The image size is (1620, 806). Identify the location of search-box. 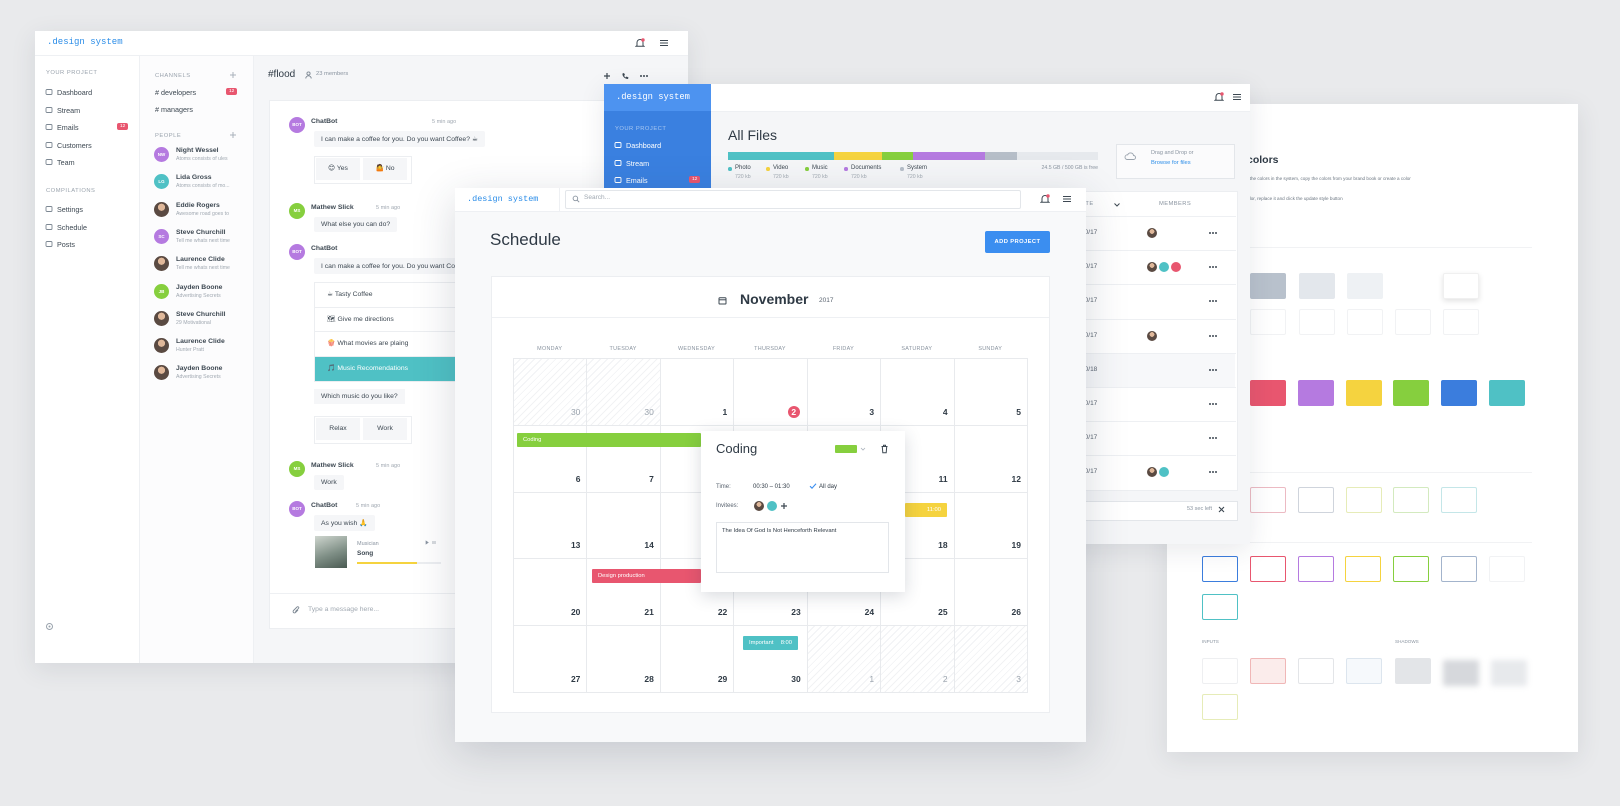
(793, 199).